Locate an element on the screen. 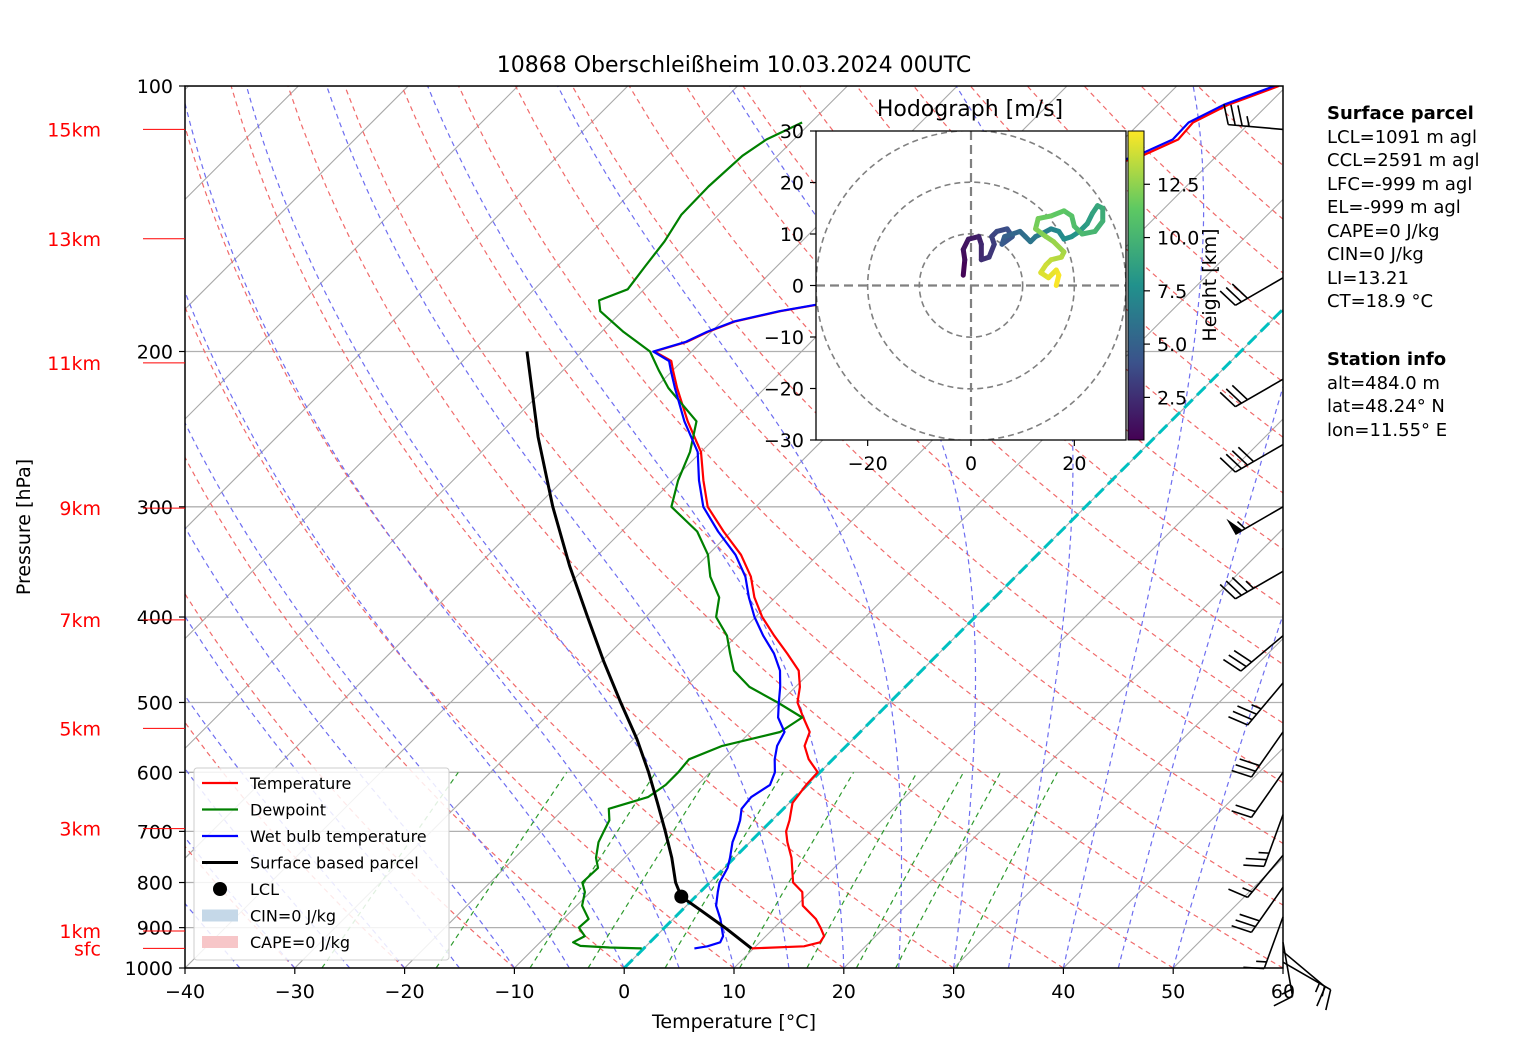 The height and width of the screenshot is (1054, 1517). surface-parcel-line: CT=18.9 °C is located at coordinates (1380, 301).